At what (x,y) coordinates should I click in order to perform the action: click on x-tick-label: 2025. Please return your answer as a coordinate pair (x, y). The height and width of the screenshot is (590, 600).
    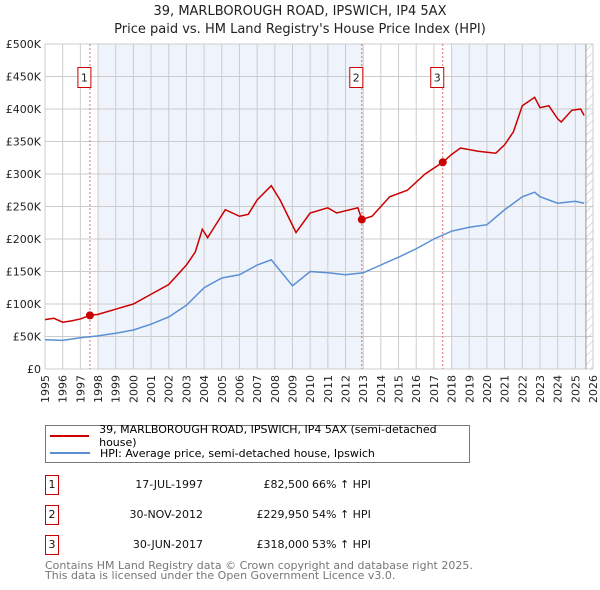
    Looking at the image, I should click on (575, 389).